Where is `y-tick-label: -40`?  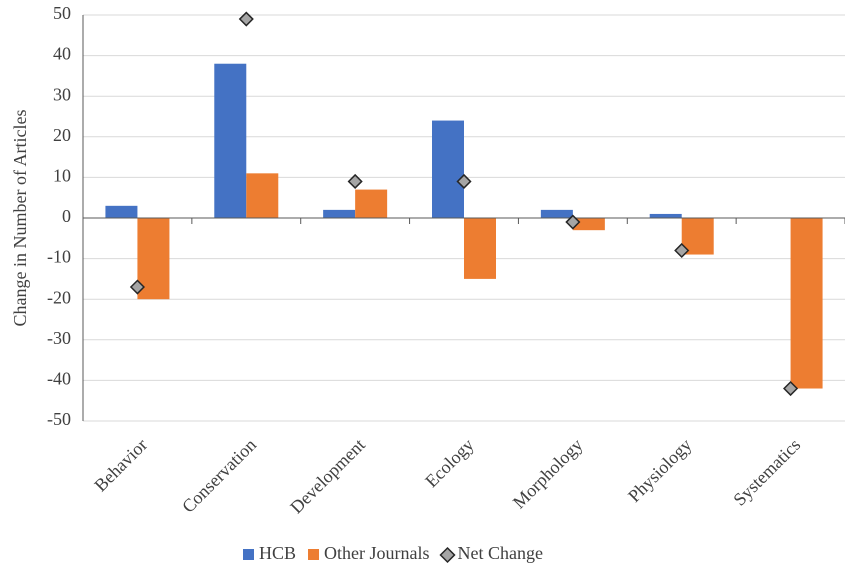
y-tick-label: -40 is located at coordinates (59, 379).